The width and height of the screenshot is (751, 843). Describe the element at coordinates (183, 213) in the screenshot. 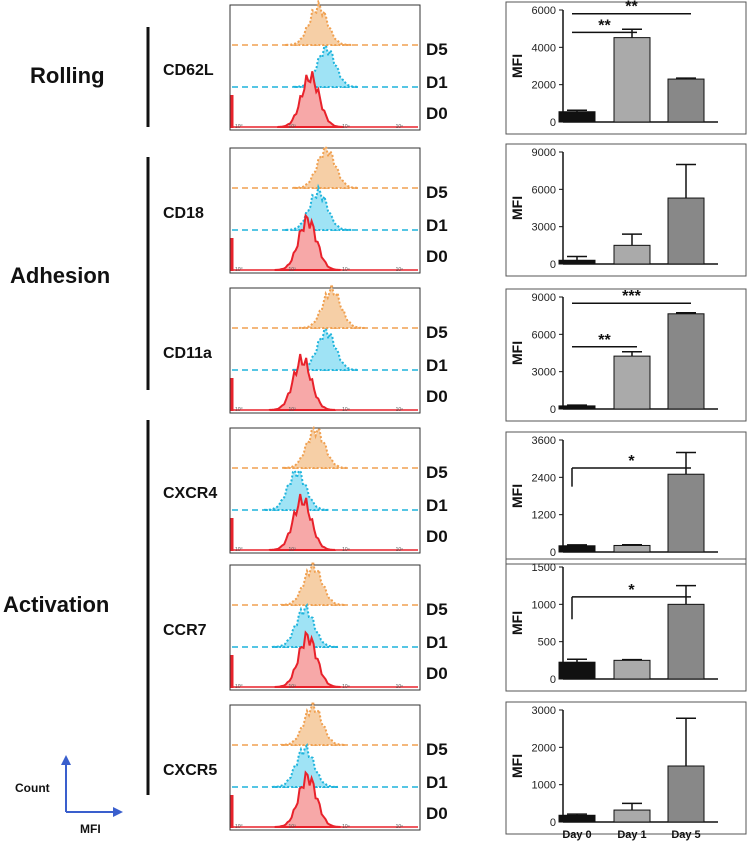

I see `marker-label: CD18` at that location.